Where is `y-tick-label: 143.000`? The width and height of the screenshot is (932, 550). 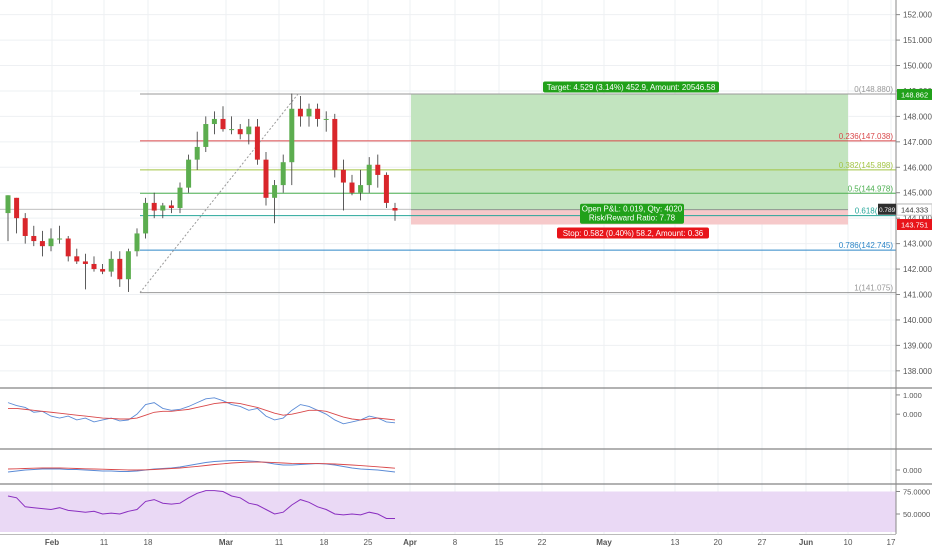 y-tick-label: 143.000 is located at coordinates (917, 244).